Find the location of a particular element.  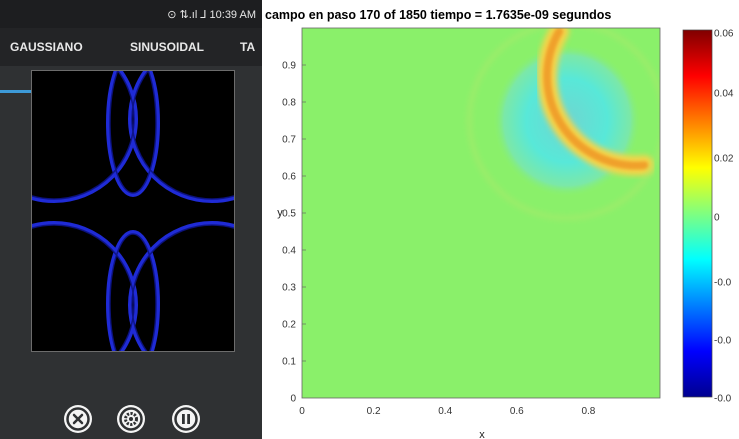

x-tick-label: 0 is located at coordinates (302, 411).